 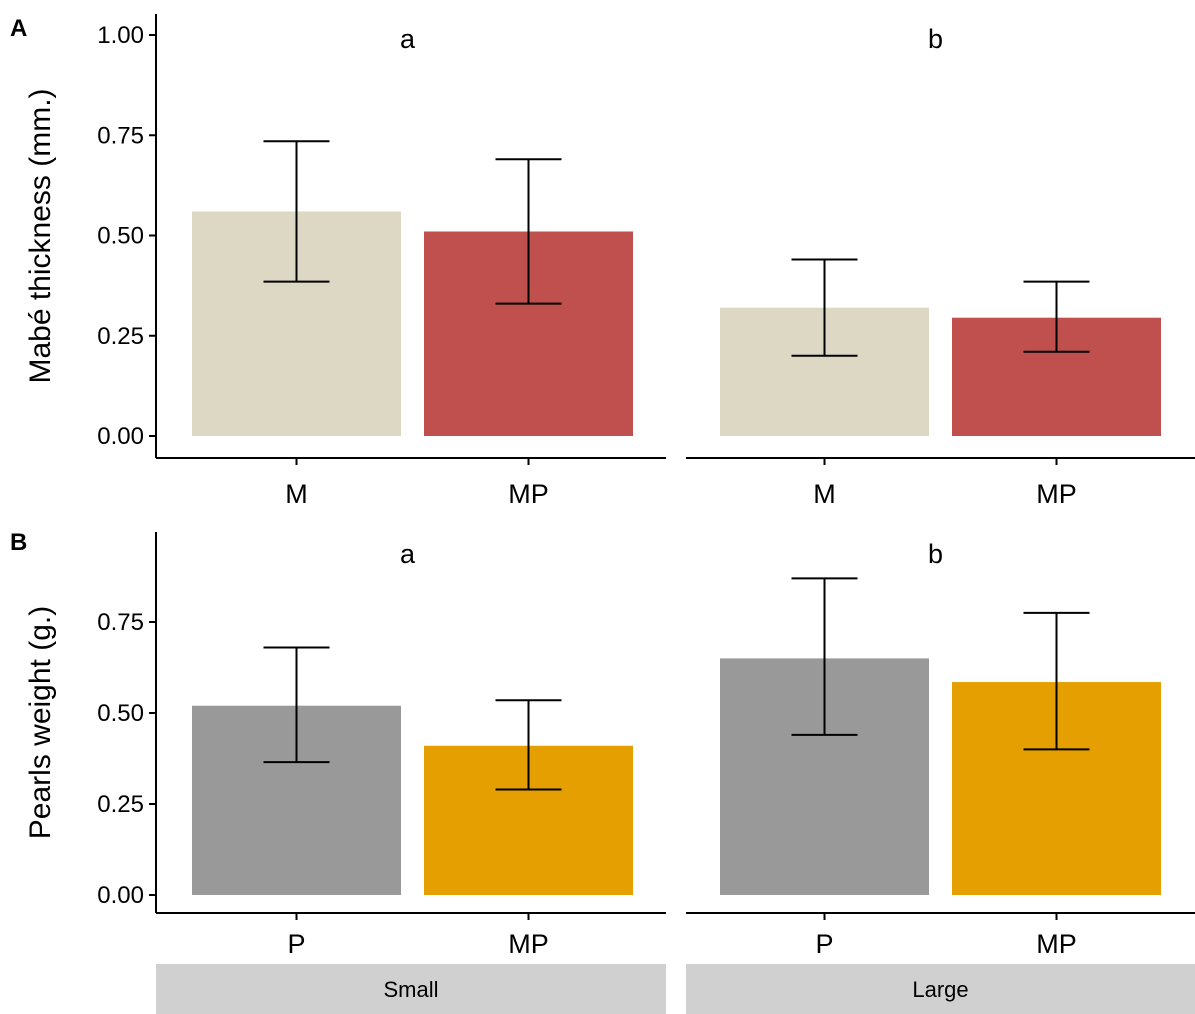 What do you see at coordinates (18, 28) in the screenshot?
I see `panel-letter: A` at bounding box center [18, 28].